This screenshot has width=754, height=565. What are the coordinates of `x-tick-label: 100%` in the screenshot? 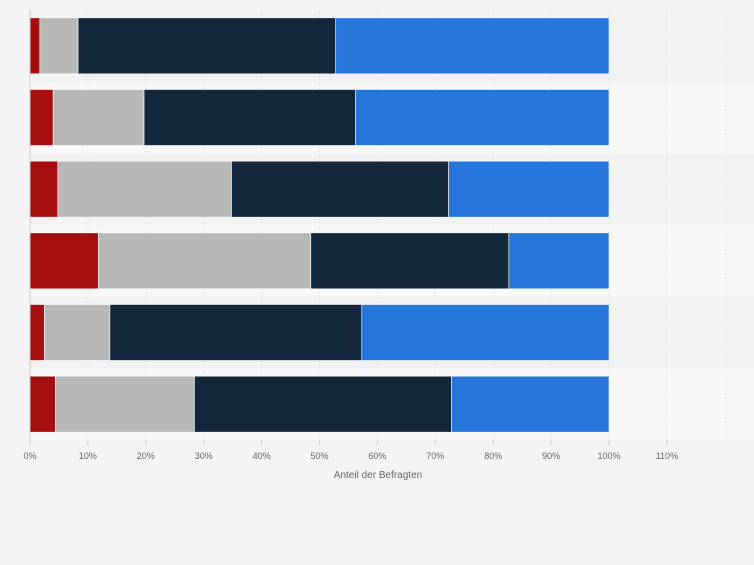 It's located at (608, 456).